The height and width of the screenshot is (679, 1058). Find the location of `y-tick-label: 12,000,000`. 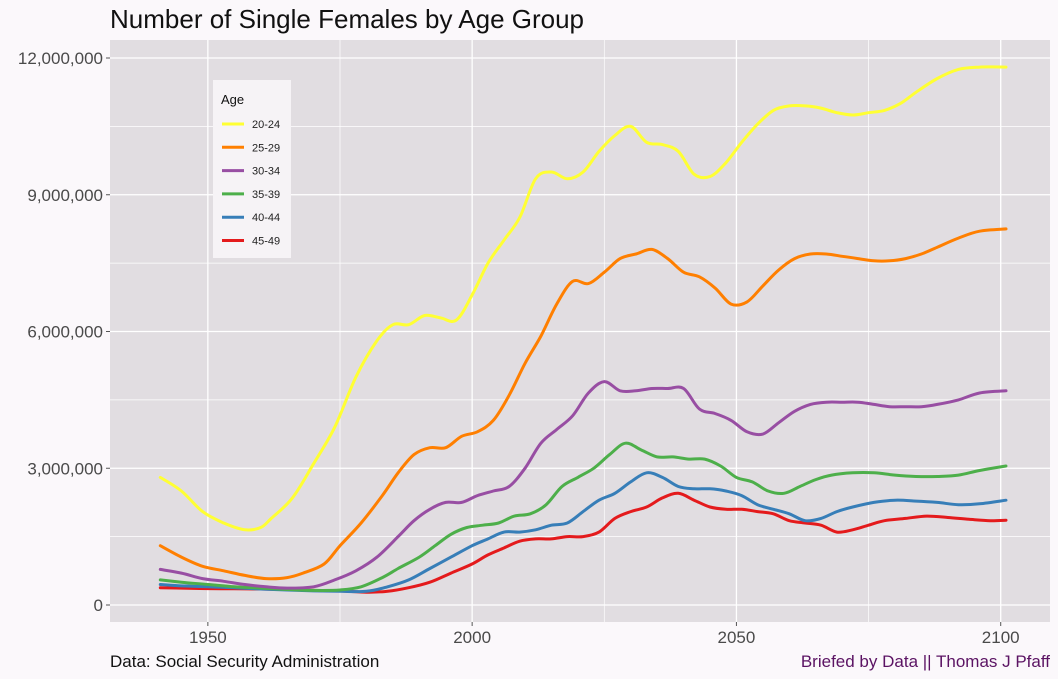

y-tick-label: 12,000,000 is located at coordinates (60, 58).